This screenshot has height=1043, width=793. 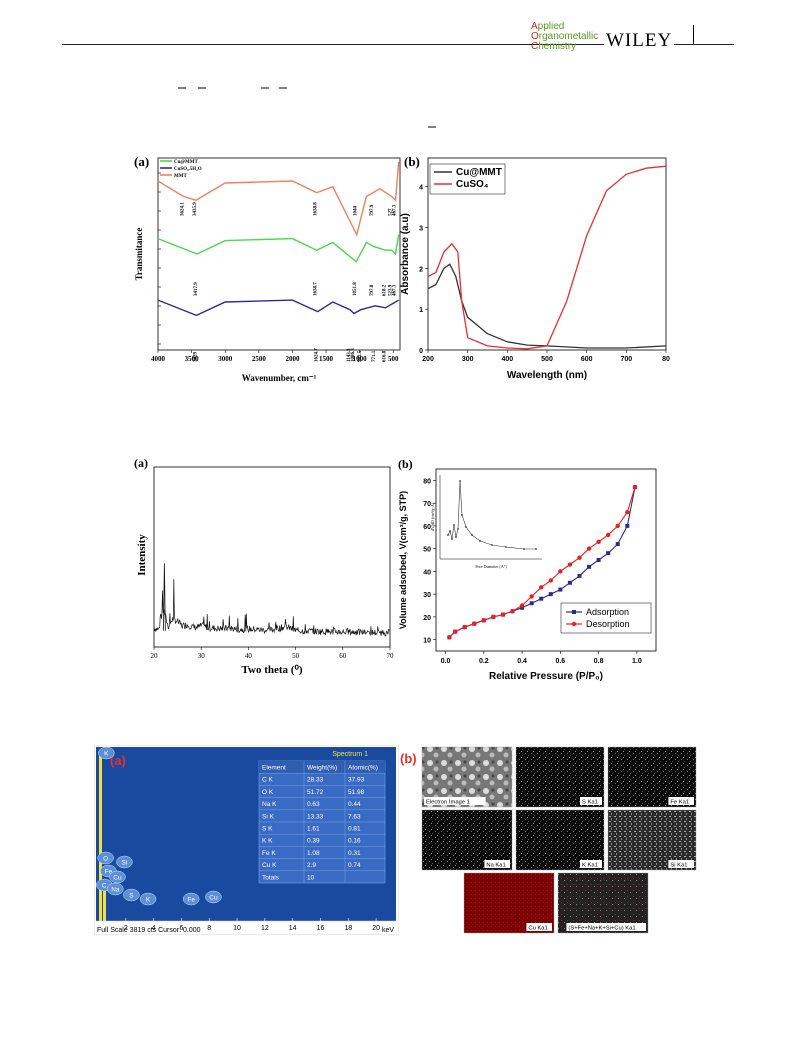 What do you see at coordinates (421, 269) in the screenshot?
I see `uvvis-ytick: 2` at bounding box center [421, 269].